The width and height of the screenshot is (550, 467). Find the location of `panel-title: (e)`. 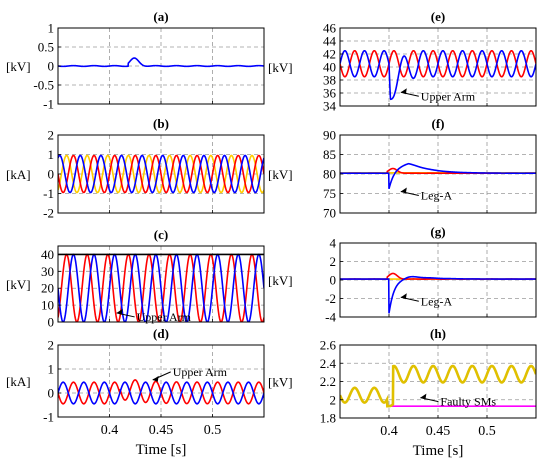

panel-title: (e) is located at coordinates (438, 16).